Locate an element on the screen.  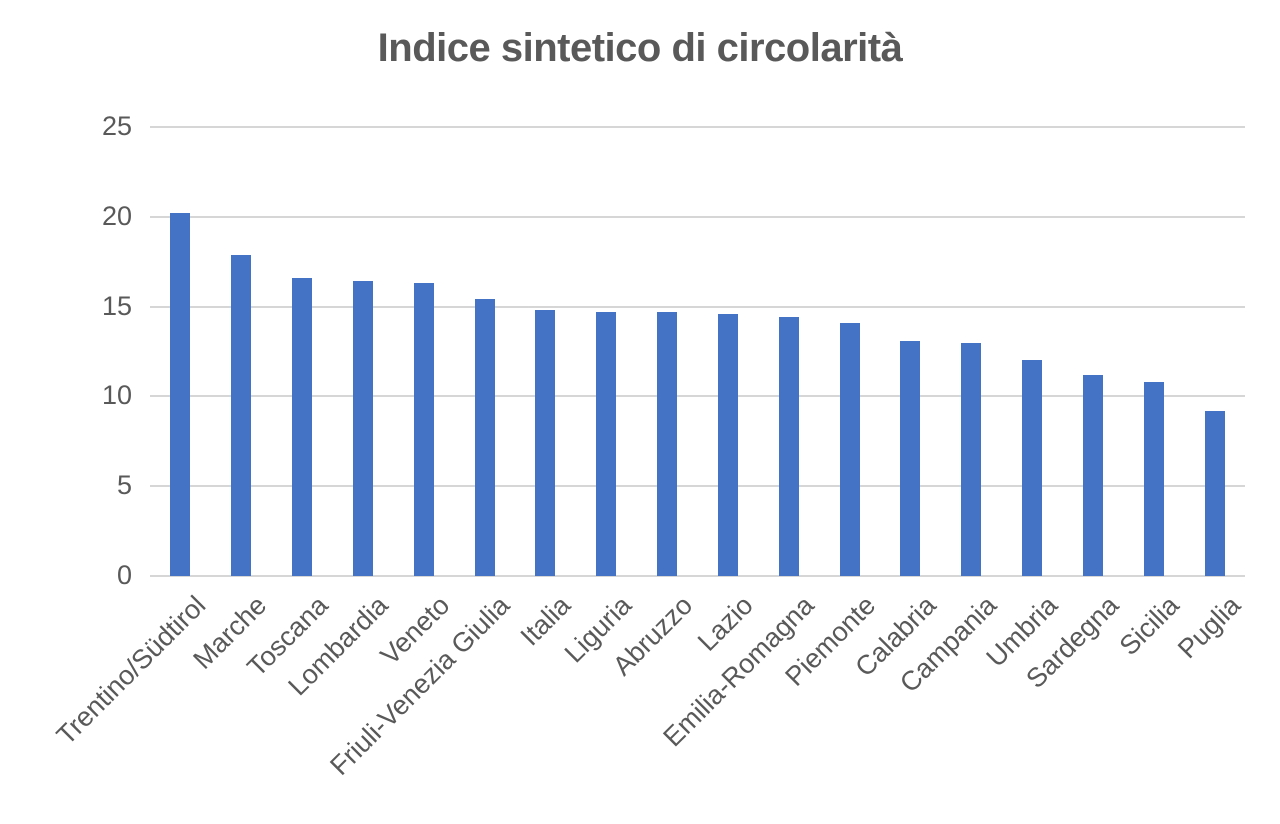
y-axis-tick-label: 20 is located at coordinates (116, 215).